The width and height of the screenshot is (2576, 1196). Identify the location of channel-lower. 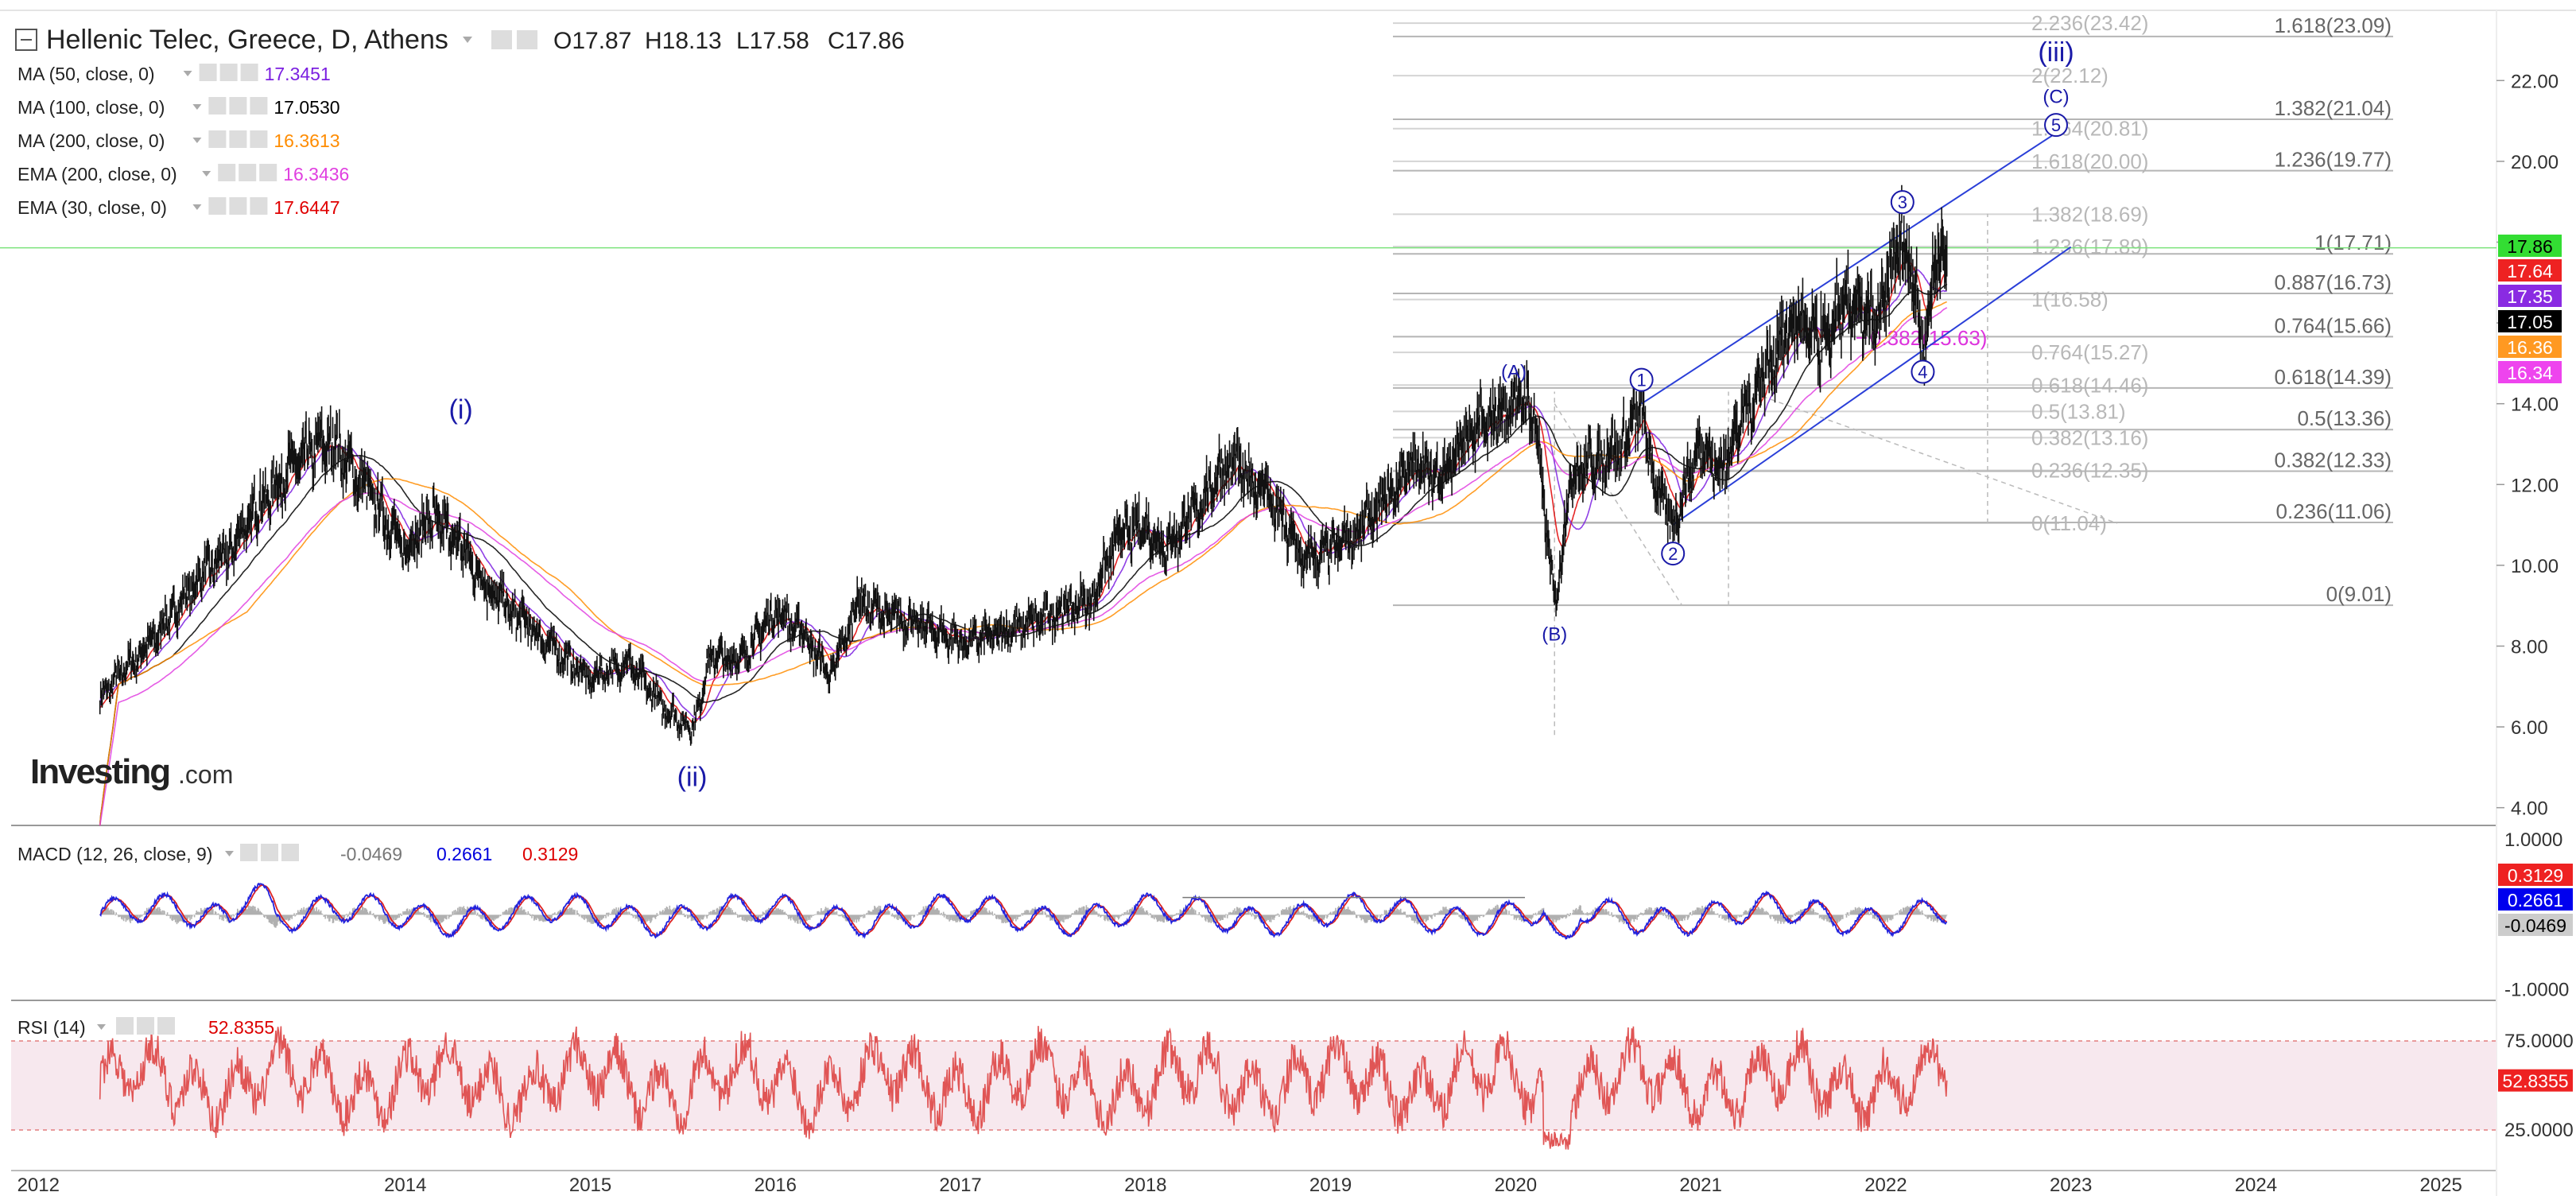
(1872, 386).